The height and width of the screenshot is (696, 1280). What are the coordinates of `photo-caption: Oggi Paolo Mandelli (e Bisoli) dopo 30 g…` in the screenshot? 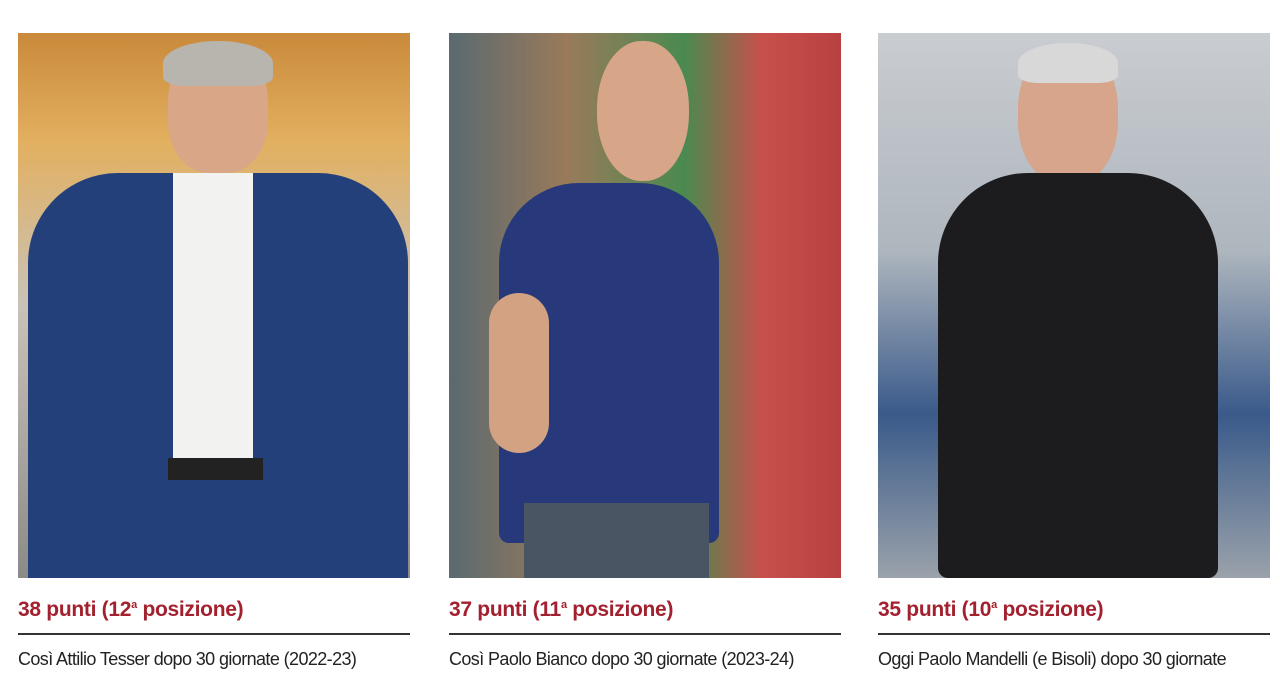 It's located at (1052, 659).